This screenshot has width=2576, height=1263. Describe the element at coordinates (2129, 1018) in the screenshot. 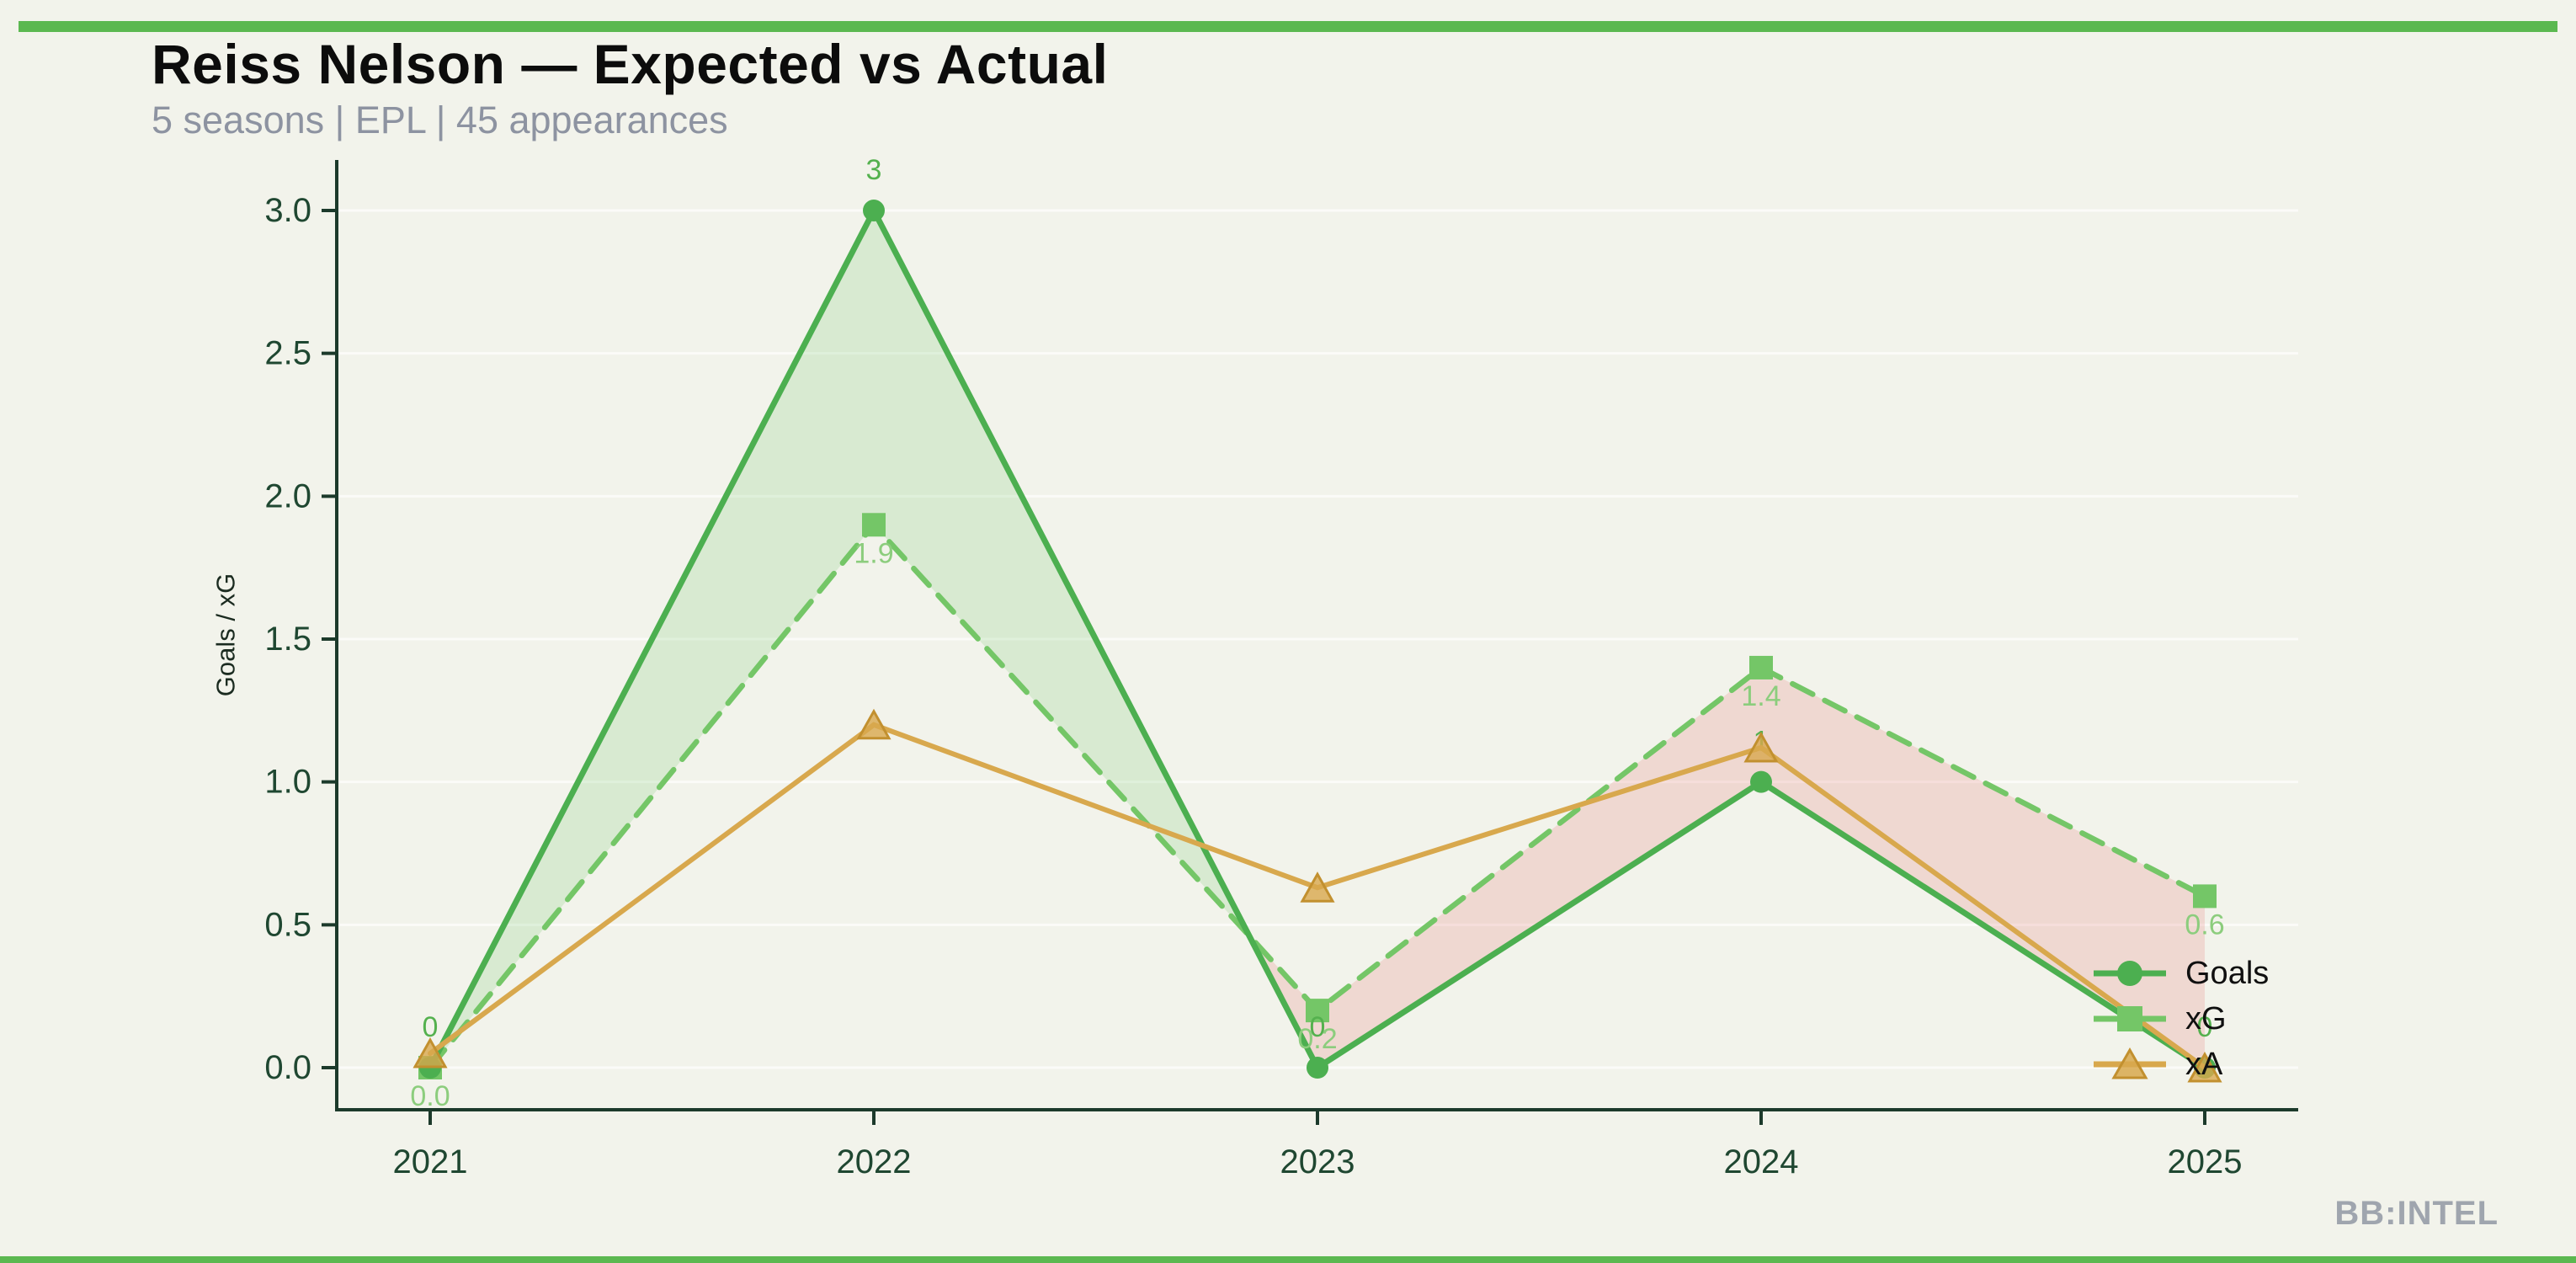

I see `legend-xg-marker` at that location.